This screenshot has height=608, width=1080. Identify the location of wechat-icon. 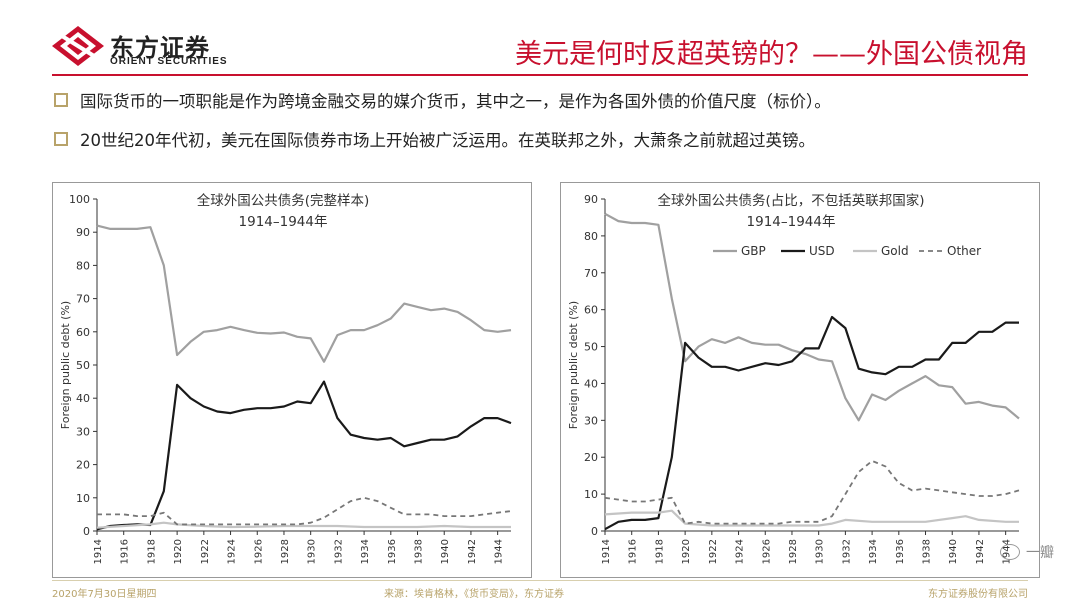
(1010, 552).